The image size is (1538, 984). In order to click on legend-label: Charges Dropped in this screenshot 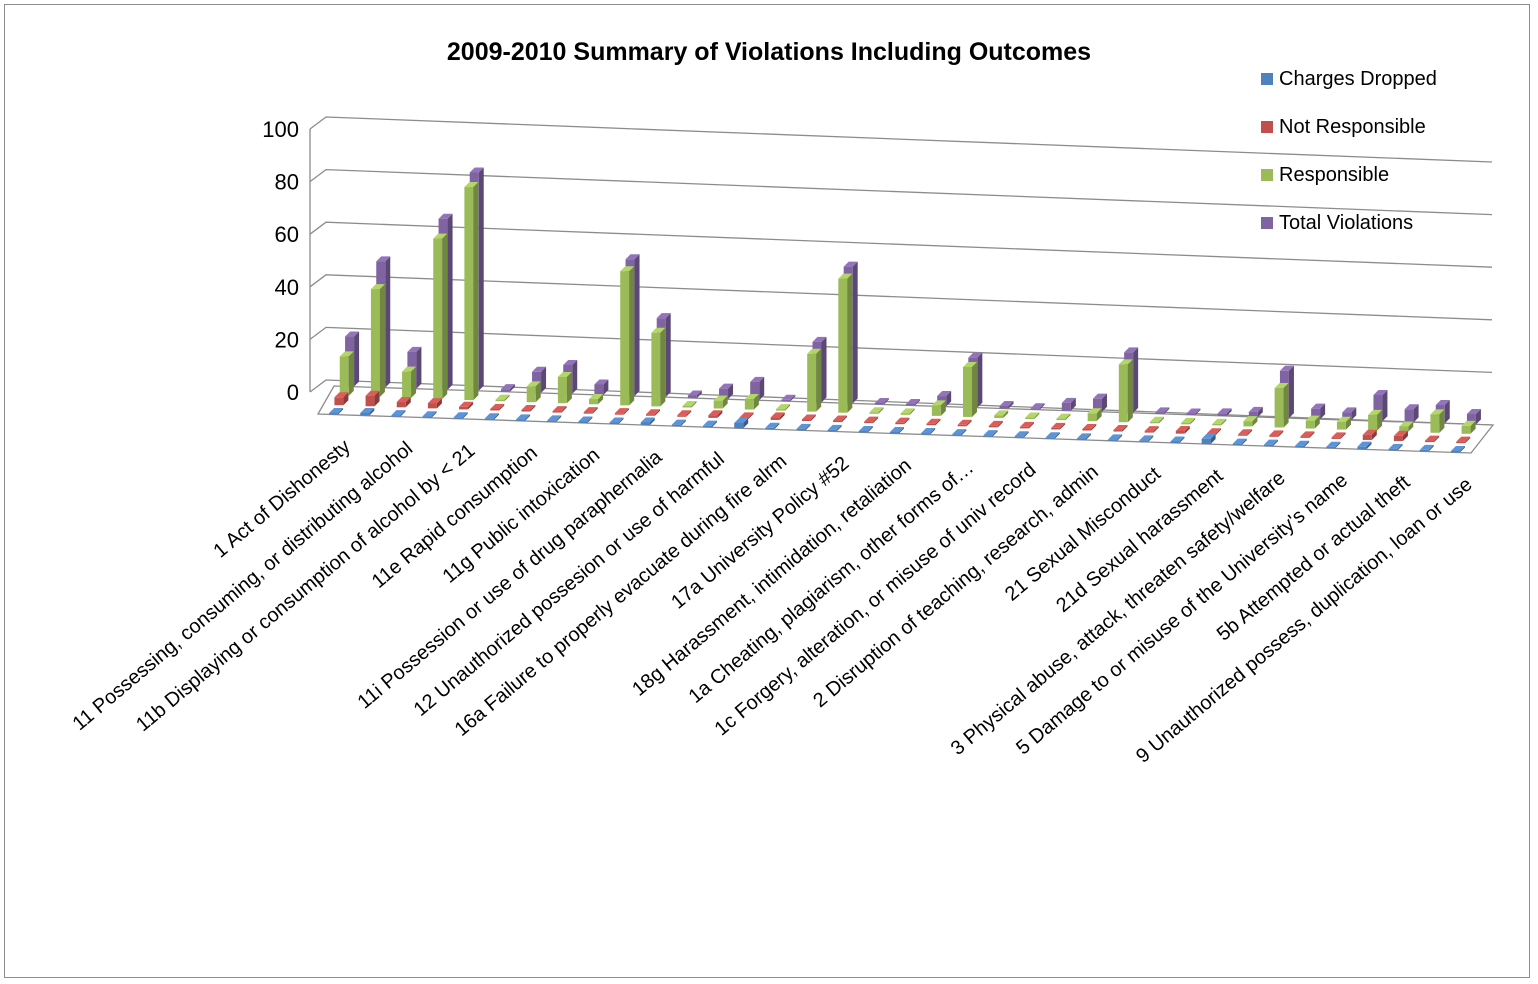, I will do `click(1358, 79)`.